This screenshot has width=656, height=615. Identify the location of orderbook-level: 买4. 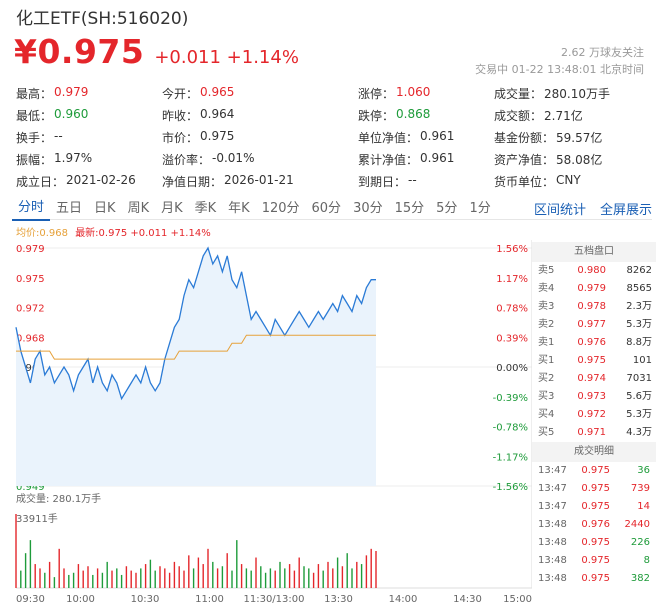
(546, 414).